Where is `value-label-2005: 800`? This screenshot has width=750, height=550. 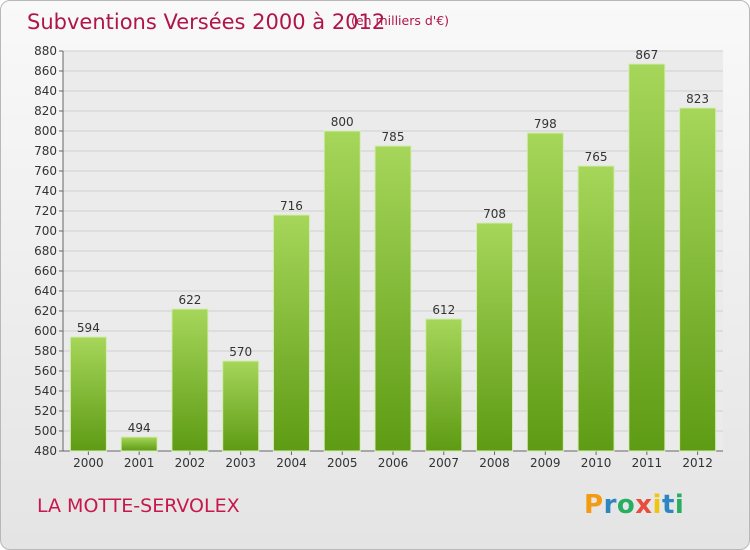 value-label-2005: 800 is located at coordinates (342, 122).